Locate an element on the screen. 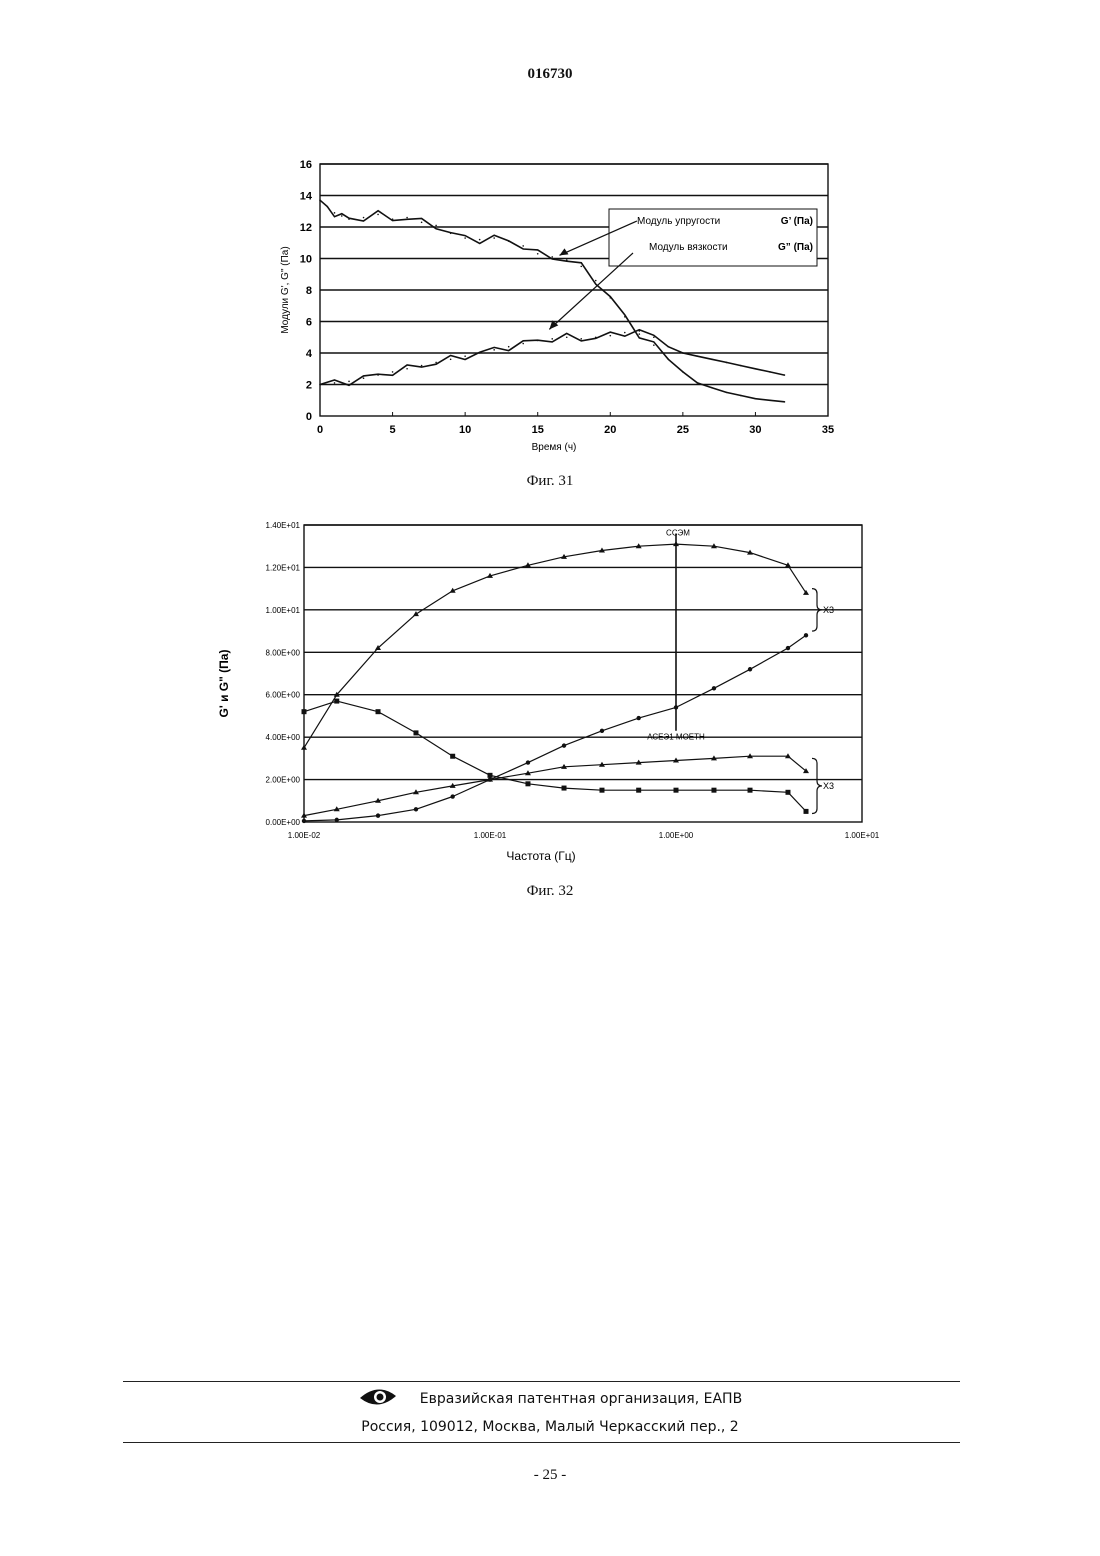  y-tick-label: 8.00E+00 is located at coordinates (283, 652).